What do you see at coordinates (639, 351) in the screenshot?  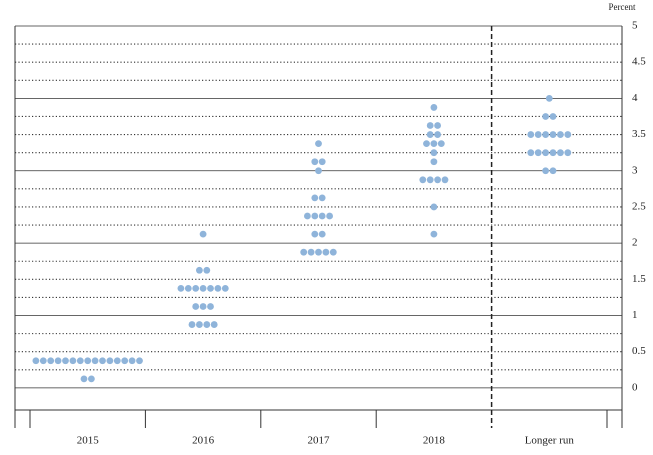 I see `y-tick-label: 0.5` at bounding box center [639, 351].